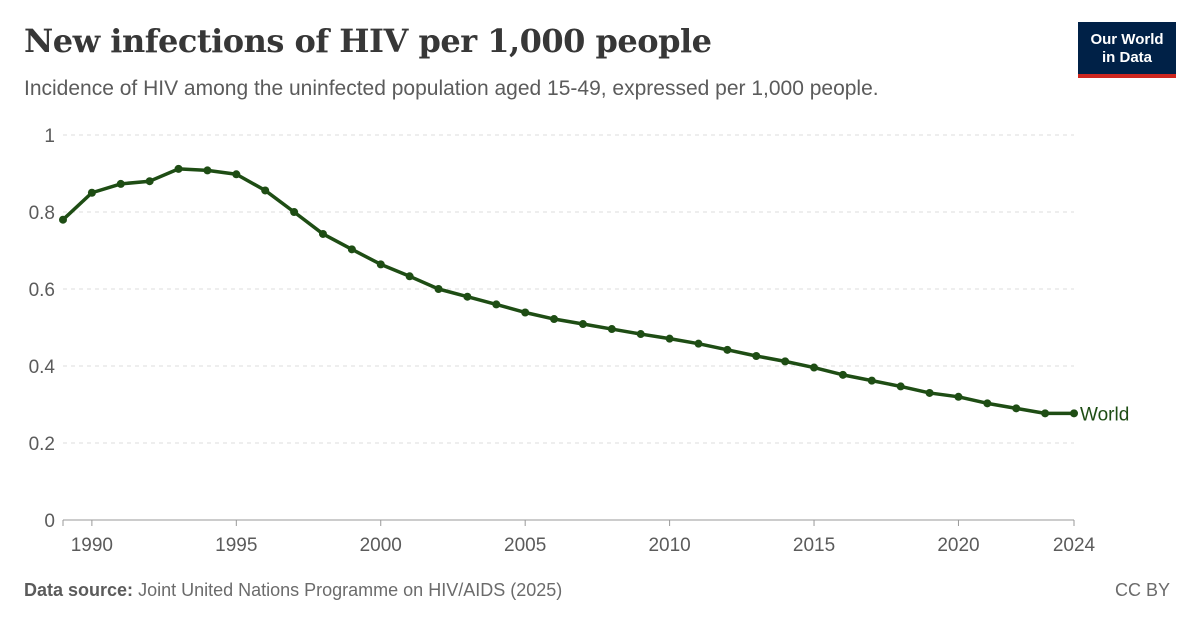 The image size is (1200, 627). Describe the element at coordinates (1104, 414) in the screenshot. I see `series-label-world: World` at that location.